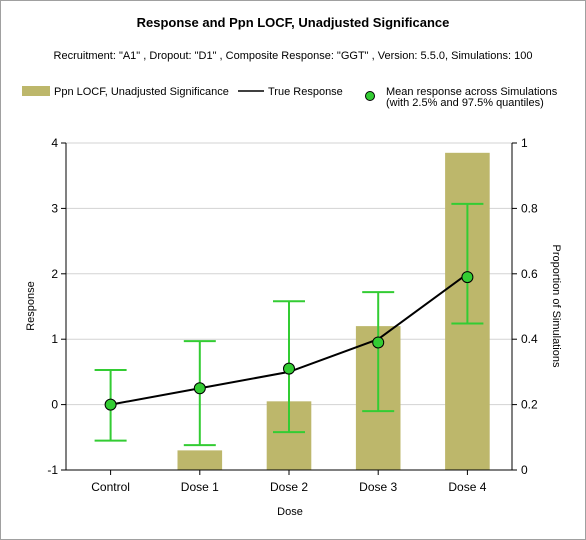 This screenshot has width=586, height=540. I want to click on y2-tick-label: 0.6, so click(529, 274).